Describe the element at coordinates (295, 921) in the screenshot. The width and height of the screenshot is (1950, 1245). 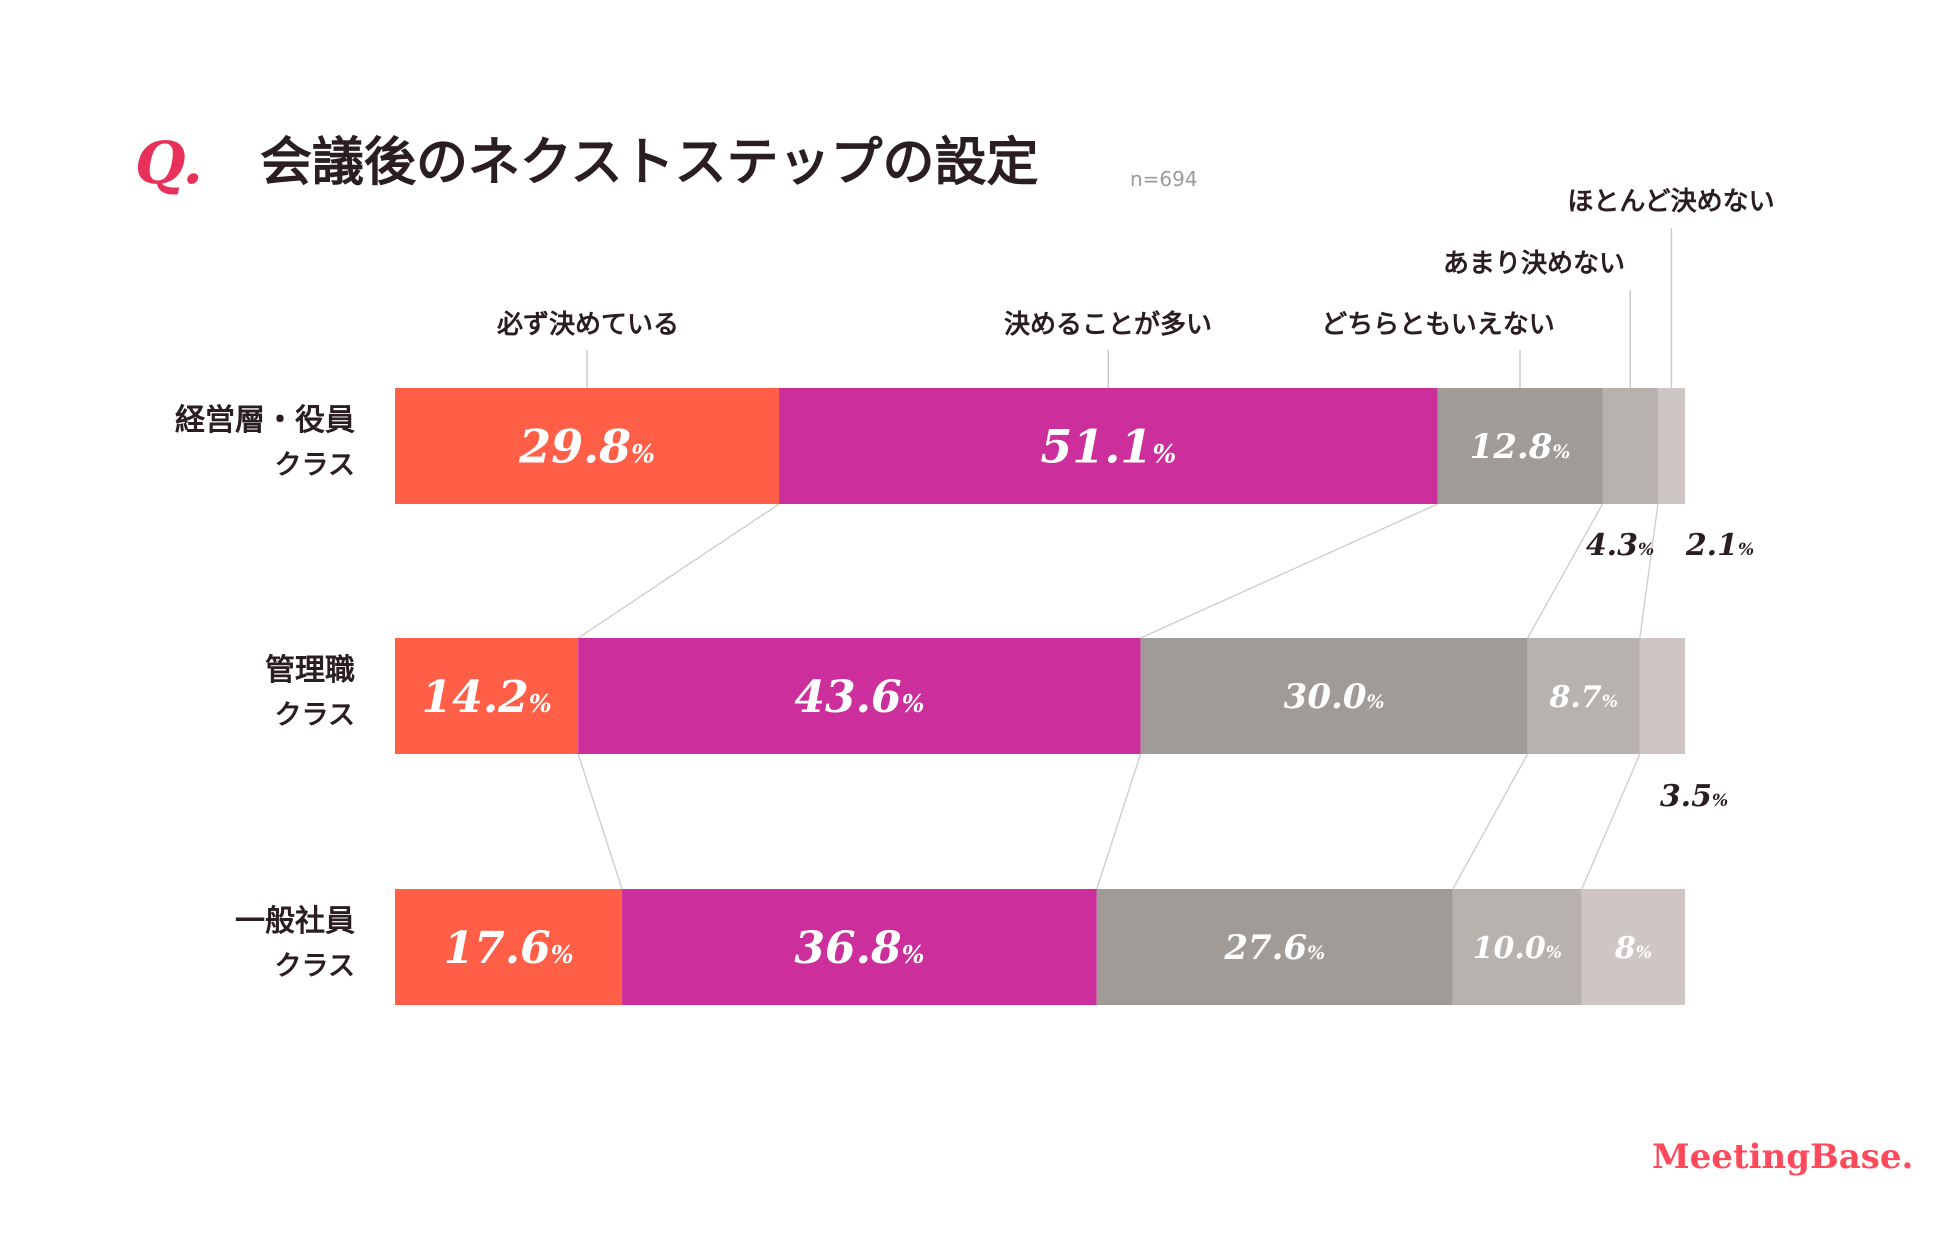
I see `category-label: 一般社員` at that location.